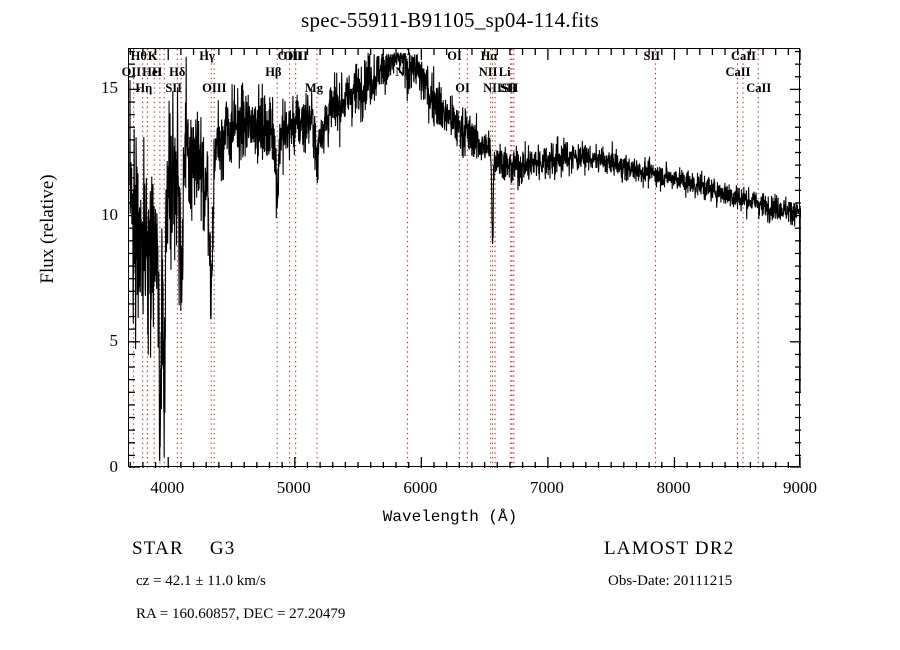  I want to click on line-label-h: H, so click(157, 72).